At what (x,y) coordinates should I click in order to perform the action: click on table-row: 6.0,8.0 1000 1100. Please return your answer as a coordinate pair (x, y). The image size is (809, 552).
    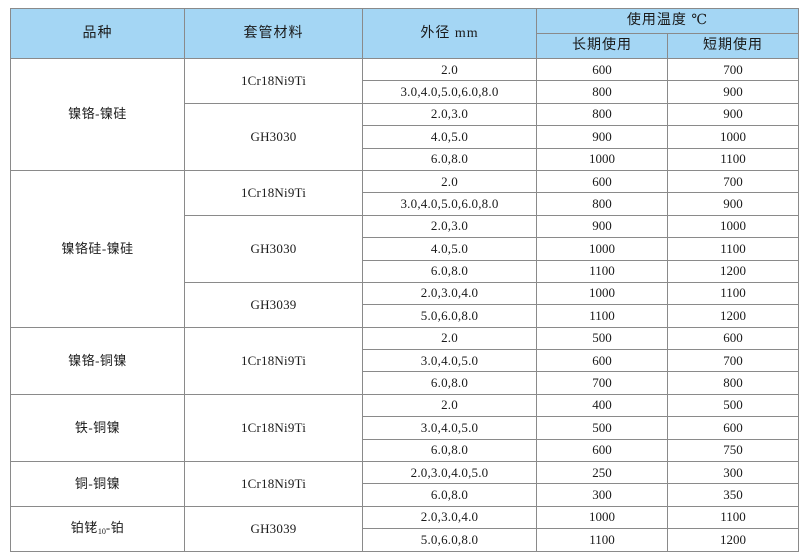
    Looking at the image, I should click on (405, 159).